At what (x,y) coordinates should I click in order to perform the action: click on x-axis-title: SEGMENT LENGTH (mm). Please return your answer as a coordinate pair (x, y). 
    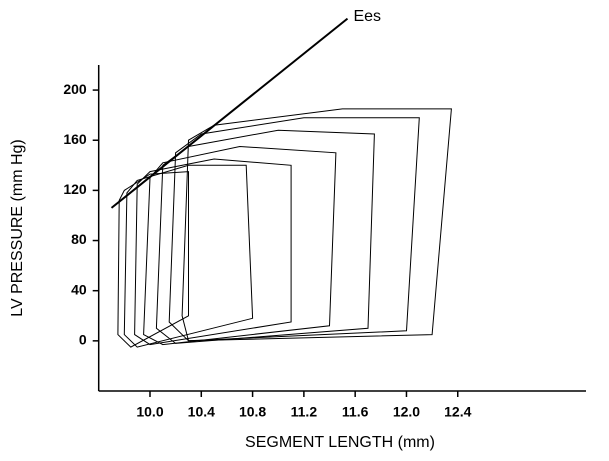
    Looking at the image, I should click on (340, 442).